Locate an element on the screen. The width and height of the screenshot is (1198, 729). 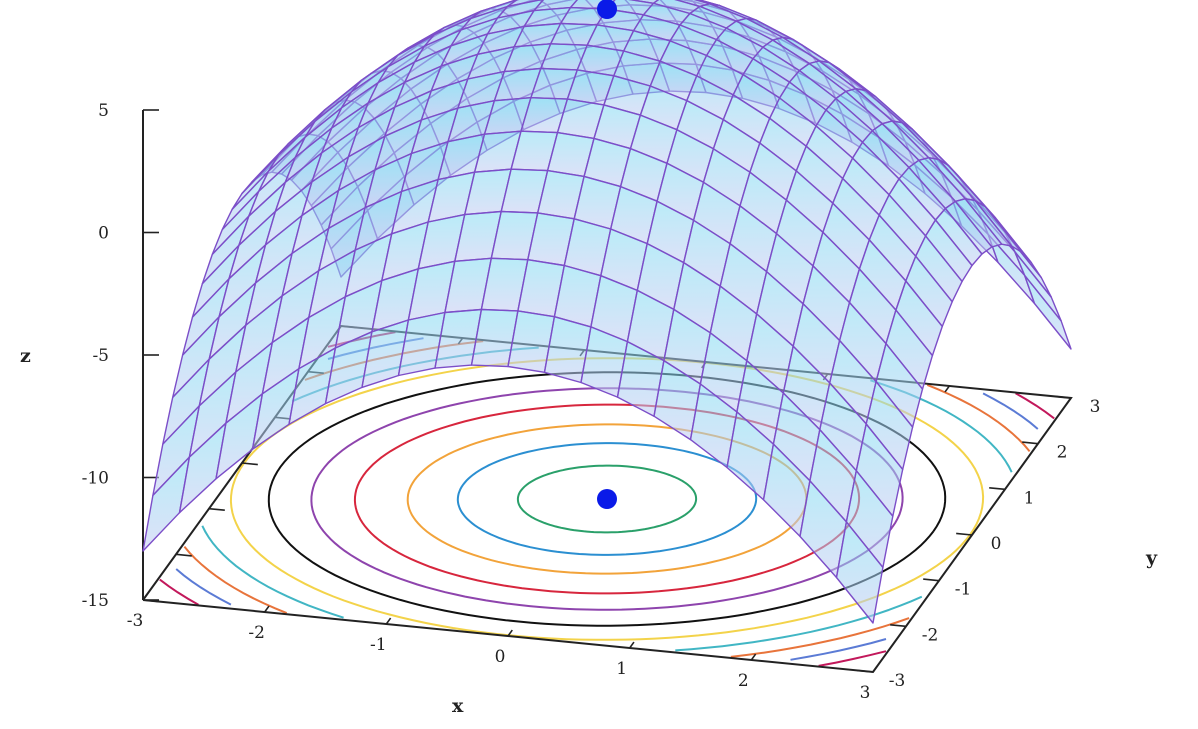
y-axis-label: y is located at coordinates (1151, 558).